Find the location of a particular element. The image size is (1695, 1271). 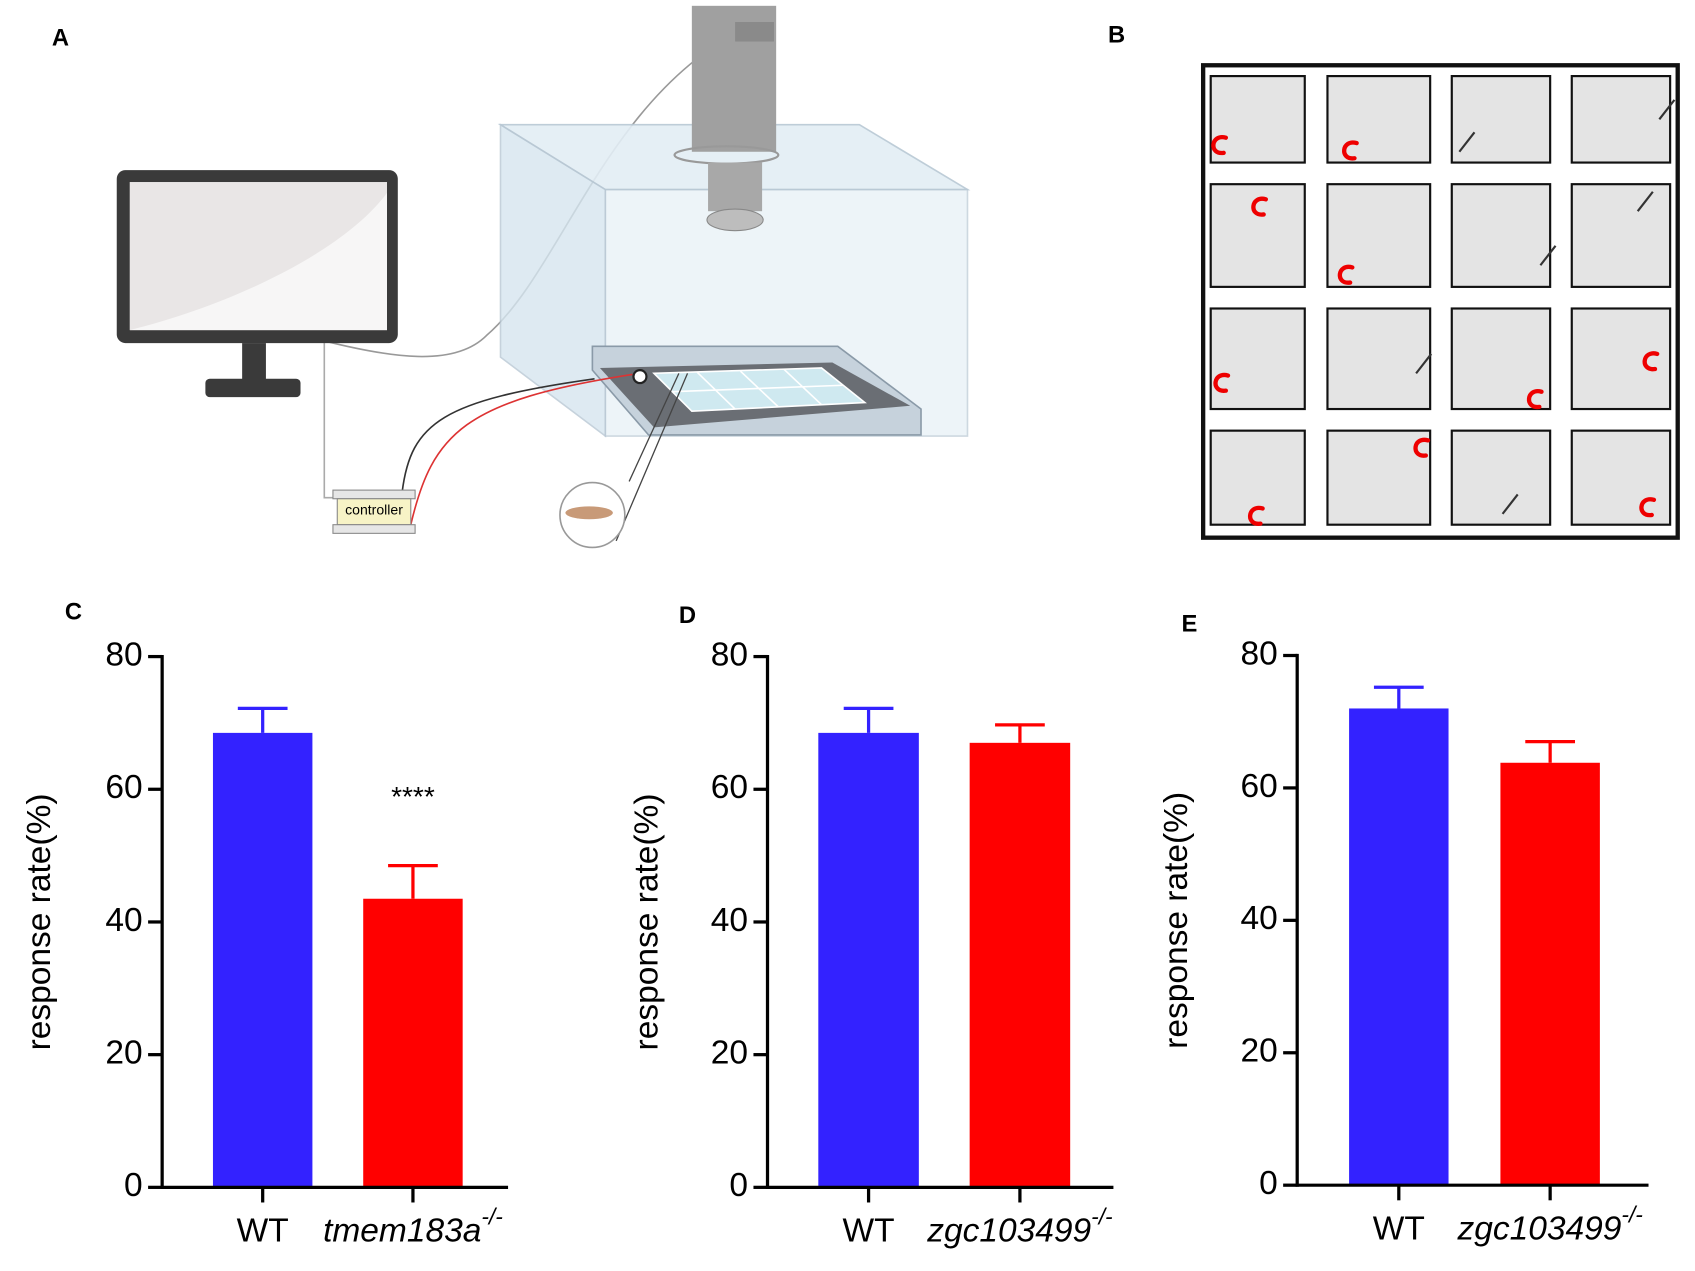

controller-label: controller is located at coordinates (374, 509).